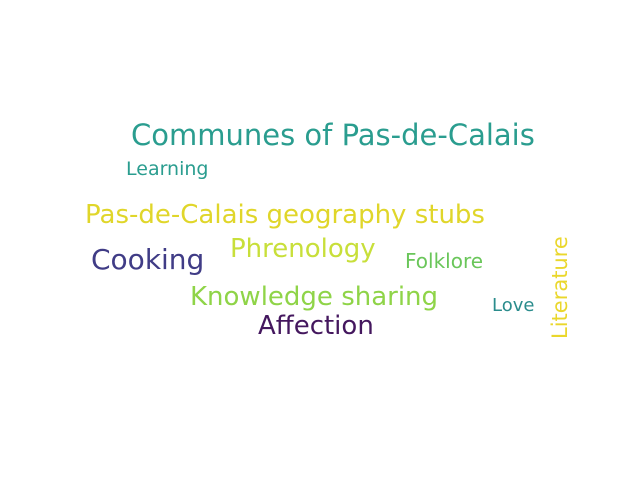  I want to click on word-affection: Affection, so click(316, 326).